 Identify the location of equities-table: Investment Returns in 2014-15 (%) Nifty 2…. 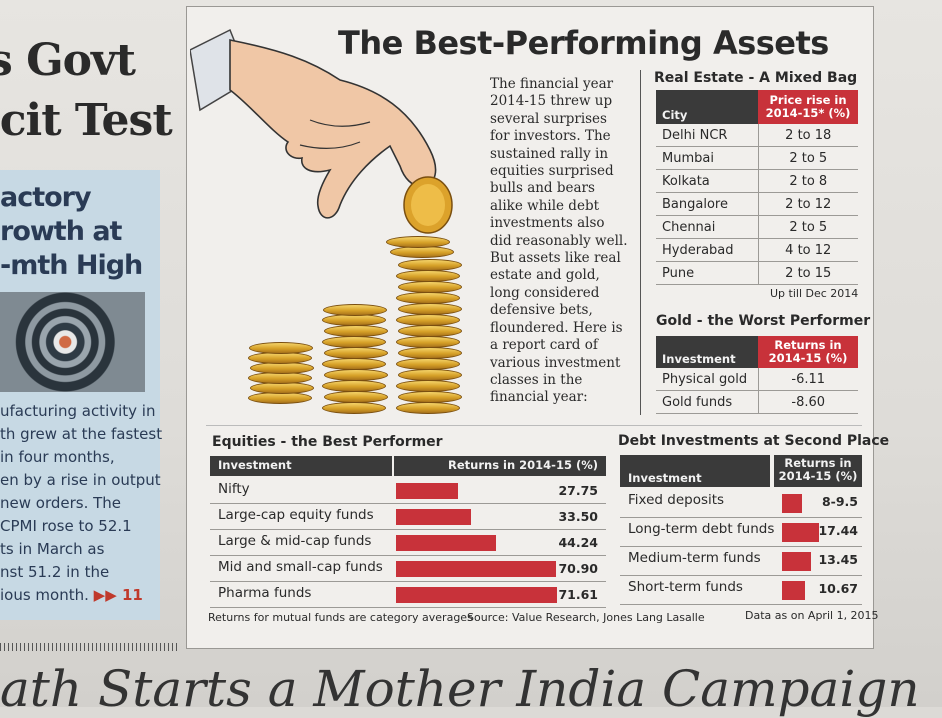
(408, 532).